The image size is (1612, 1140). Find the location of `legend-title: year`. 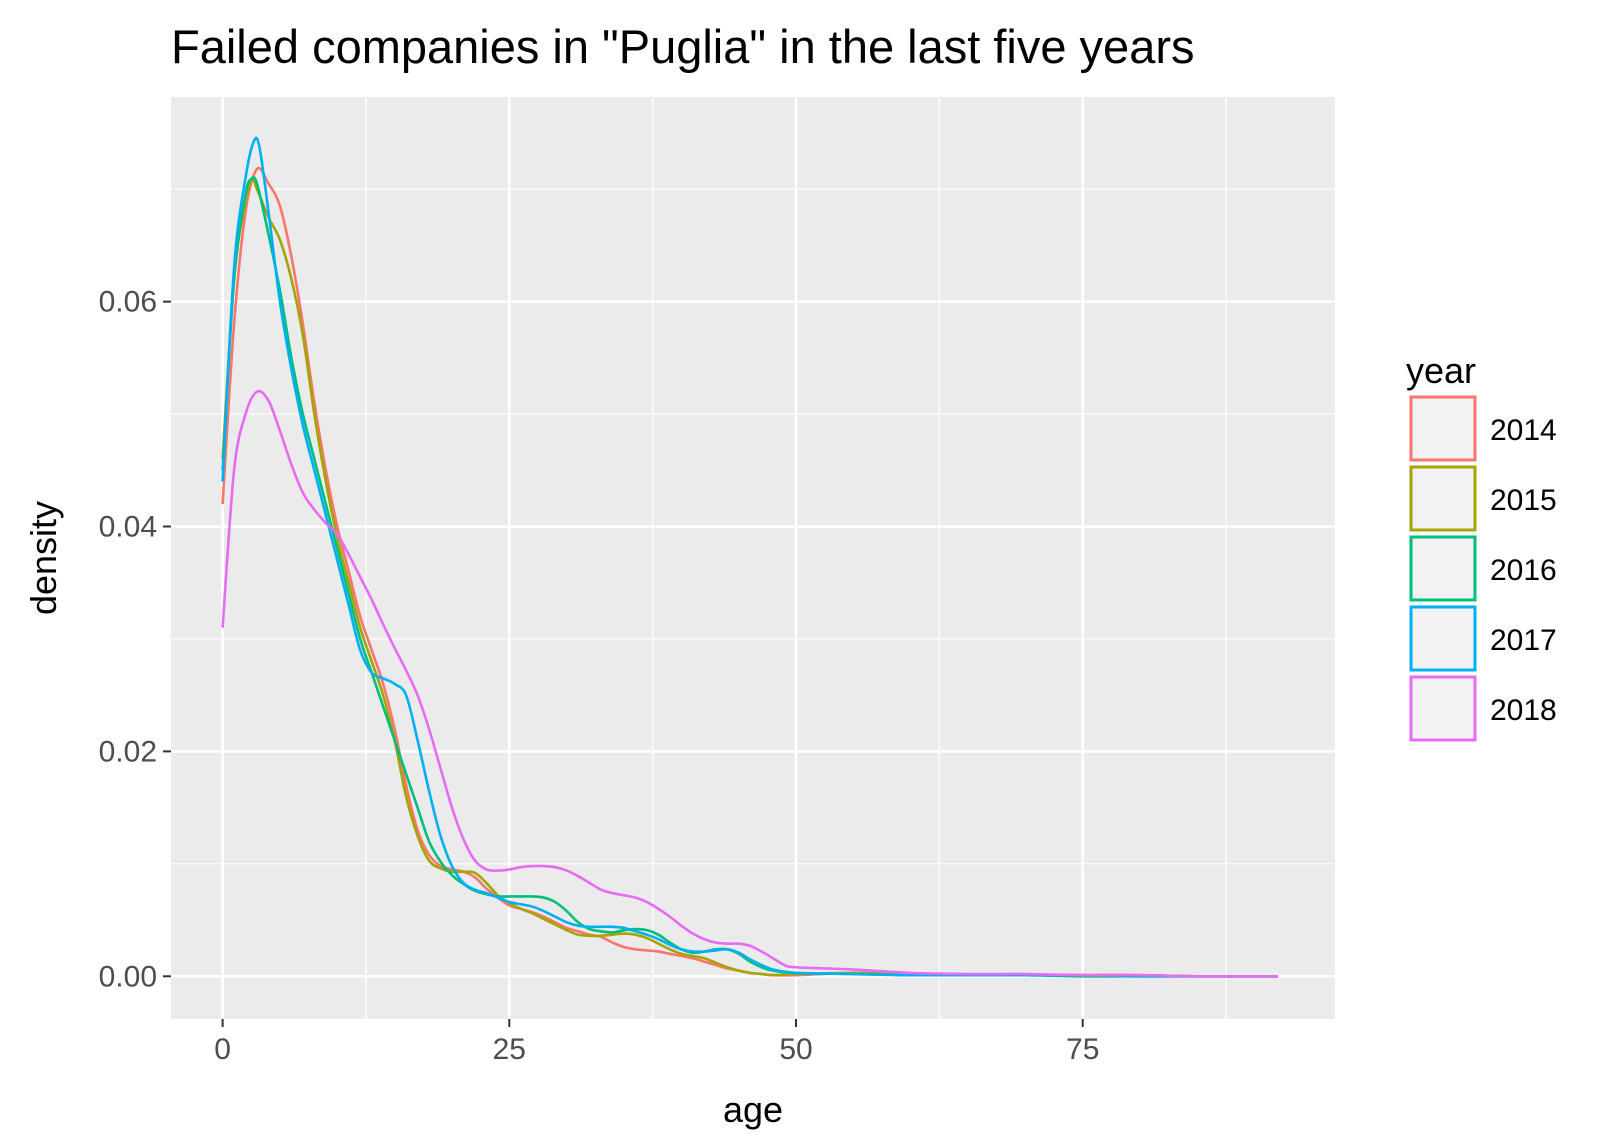

legend-title: year is located at coordinates (1441, 370).